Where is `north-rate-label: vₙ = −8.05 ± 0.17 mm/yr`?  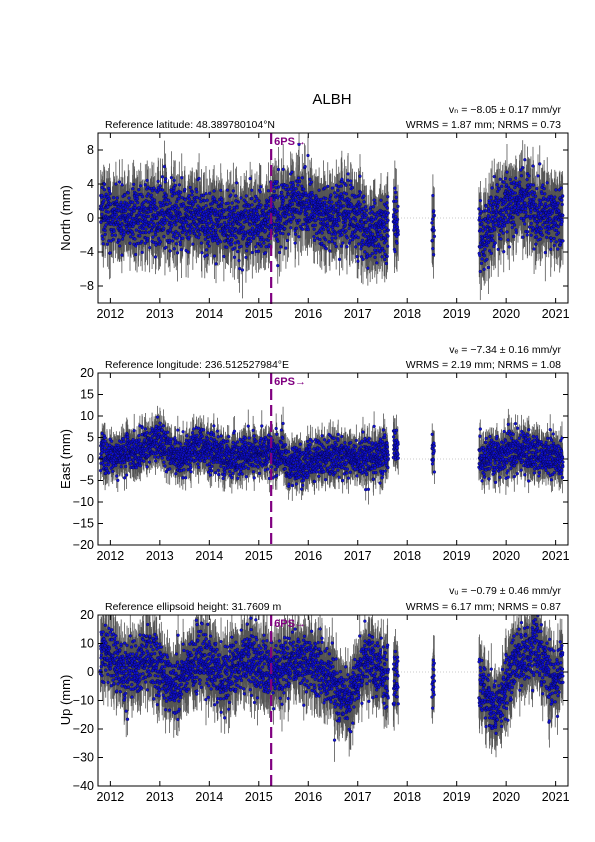
north-rate-label: vₙ = −8.05 ± 0.17 mm/yr is located at coordinates (505, 110).